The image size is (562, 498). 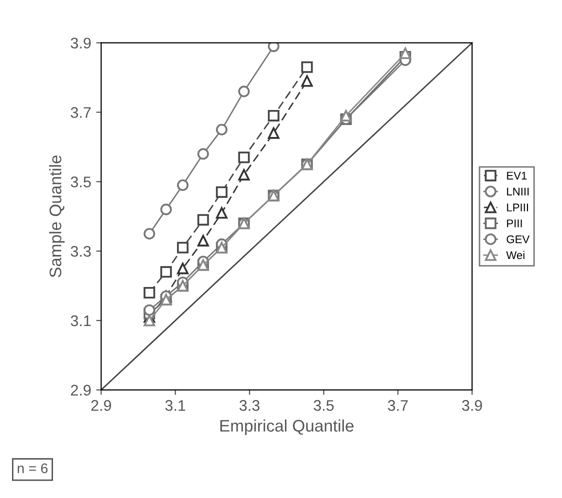 I want to click on x-tick-label: 3.3, so click(x=249, y=405).